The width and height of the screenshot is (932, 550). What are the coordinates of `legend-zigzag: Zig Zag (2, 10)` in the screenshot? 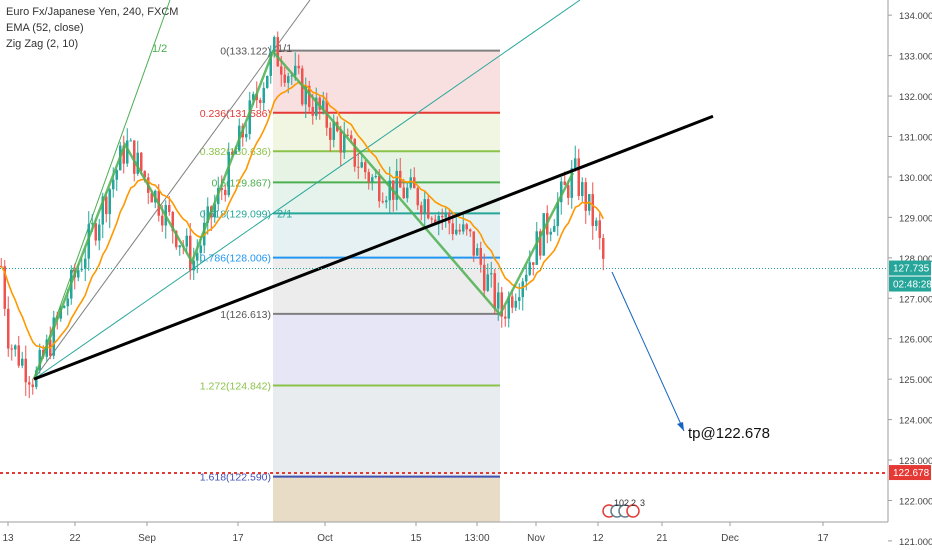 It's located at (42, 44).